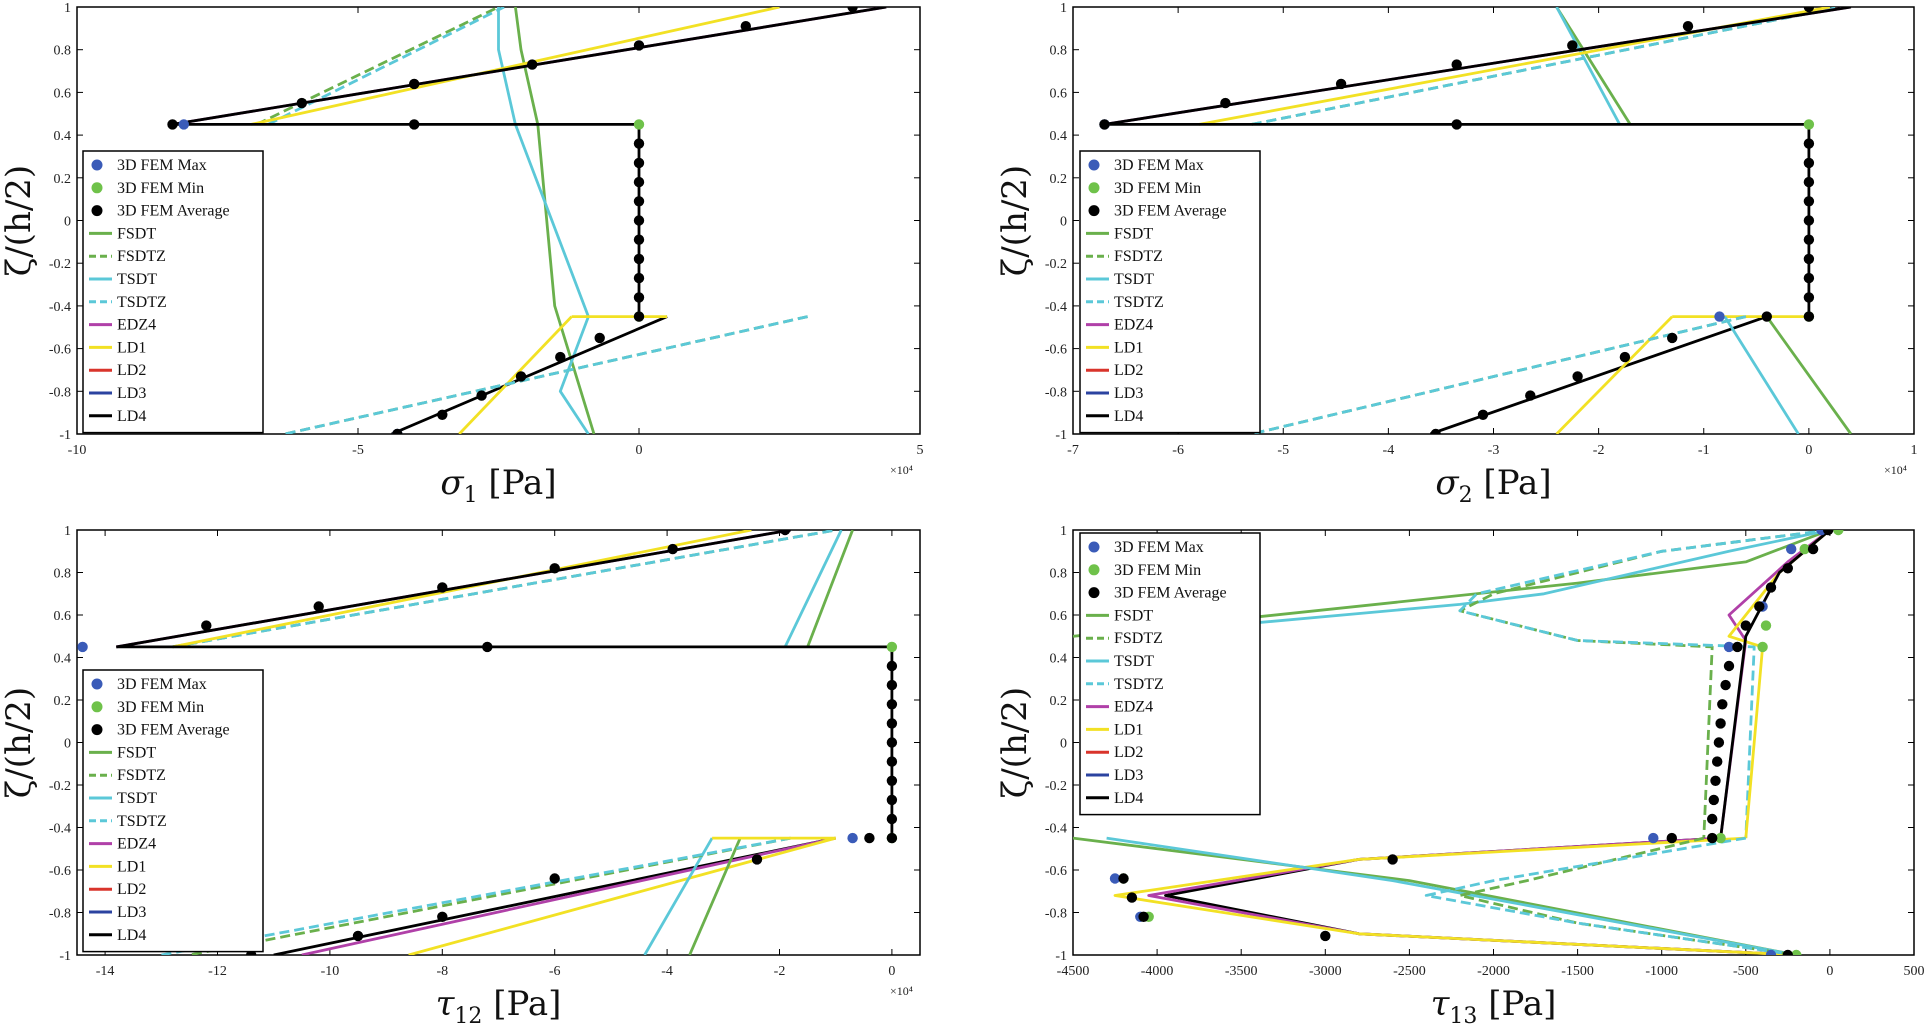 Image resolution: width=1927 pixels, height=1027 pixels. I want to click on legend-label: TSDTZ, so click(142, 302).